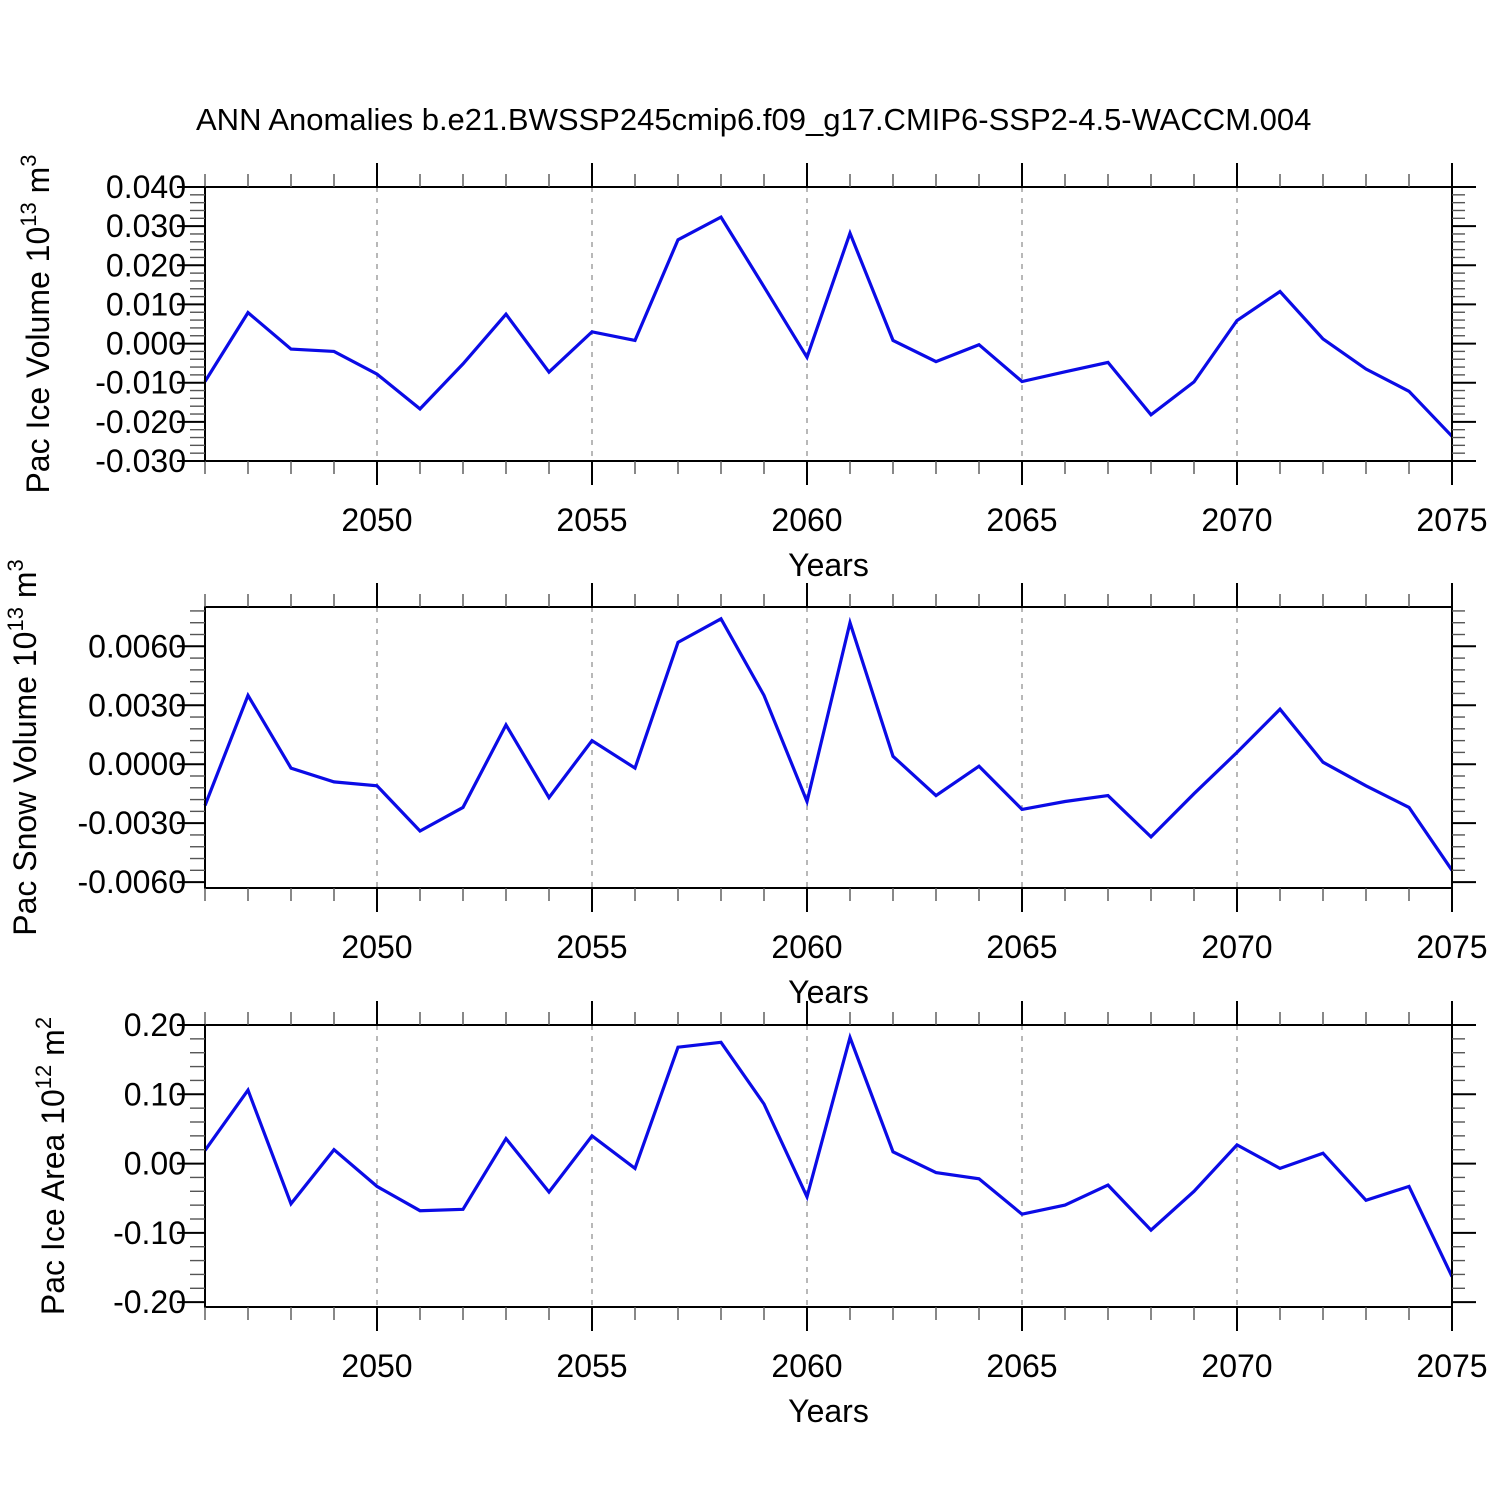 The width and height of the screenshot is (1500, 1505). Describe the element at coordinates (155, 1094) in the screenshot. I see `y-tick-label: 0.10` at that location.